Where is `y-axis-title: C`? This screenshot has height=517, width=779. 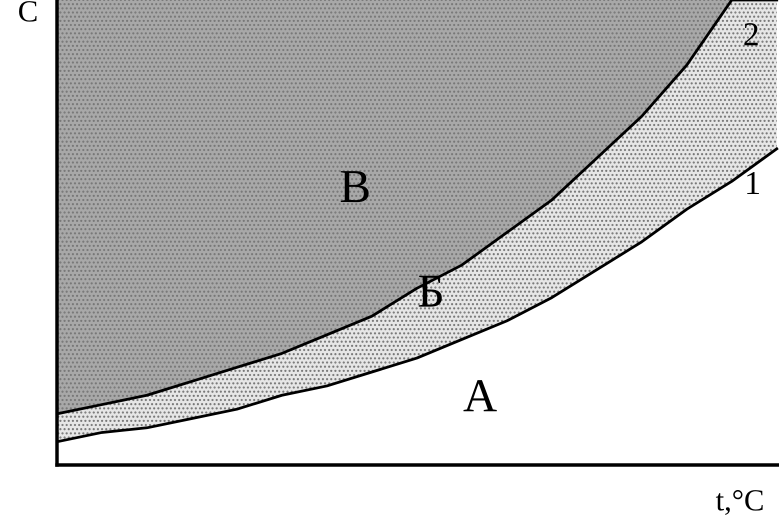
y-axis-title: C is located at coordinates (28, 11).